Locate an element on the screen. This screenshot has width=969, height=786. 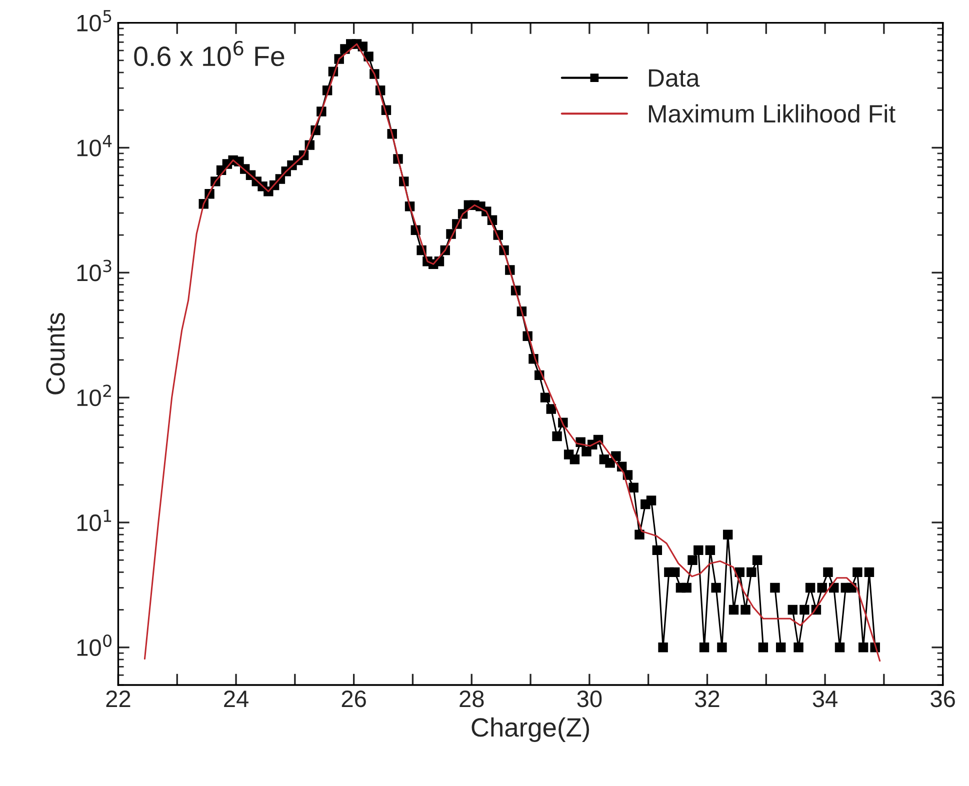
x-tick-label: 24 is located at coordinates (236, 698).